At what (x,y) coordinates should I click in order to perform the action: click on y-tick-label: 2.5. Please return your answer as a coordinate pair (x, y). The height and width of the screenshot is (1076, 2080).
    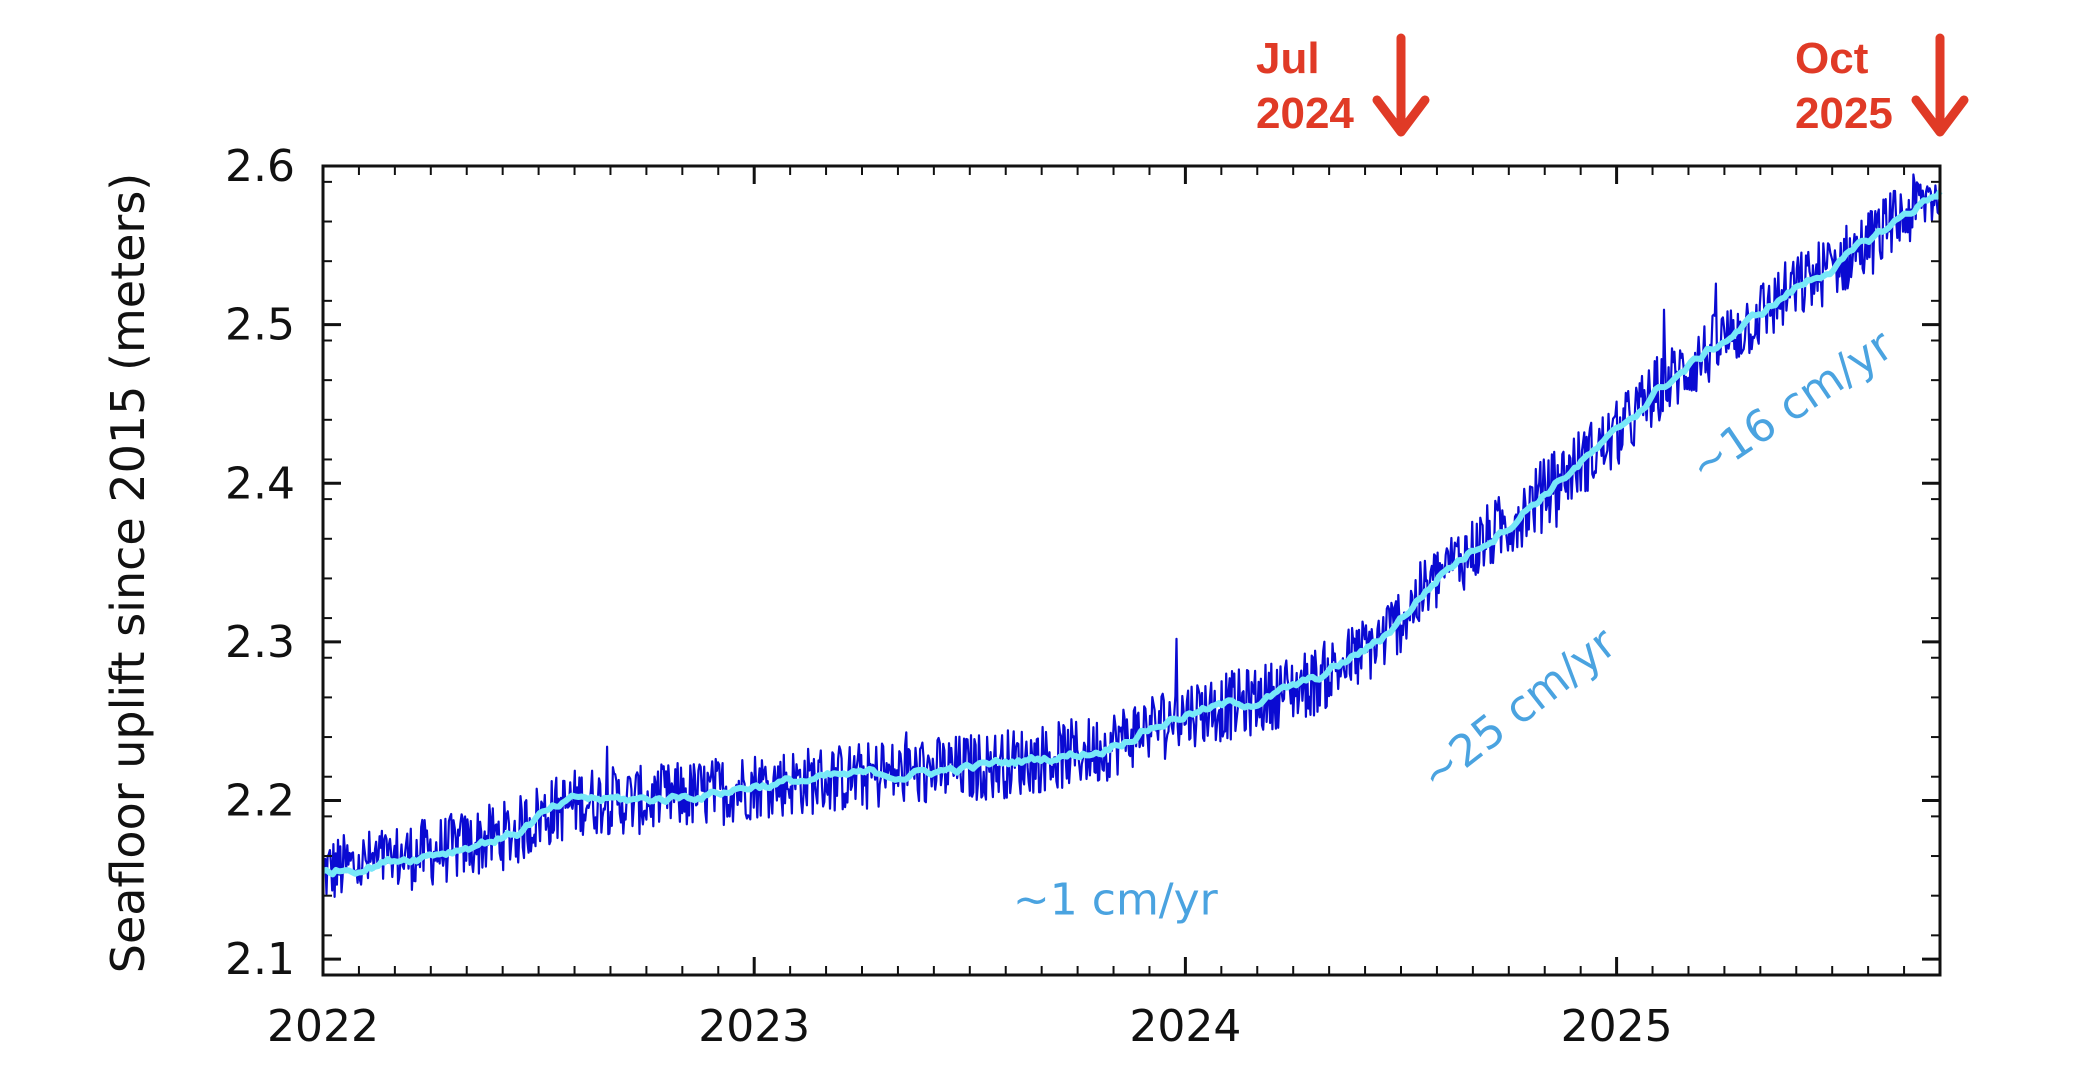
    Looking at the image, I should click on (260, 325).